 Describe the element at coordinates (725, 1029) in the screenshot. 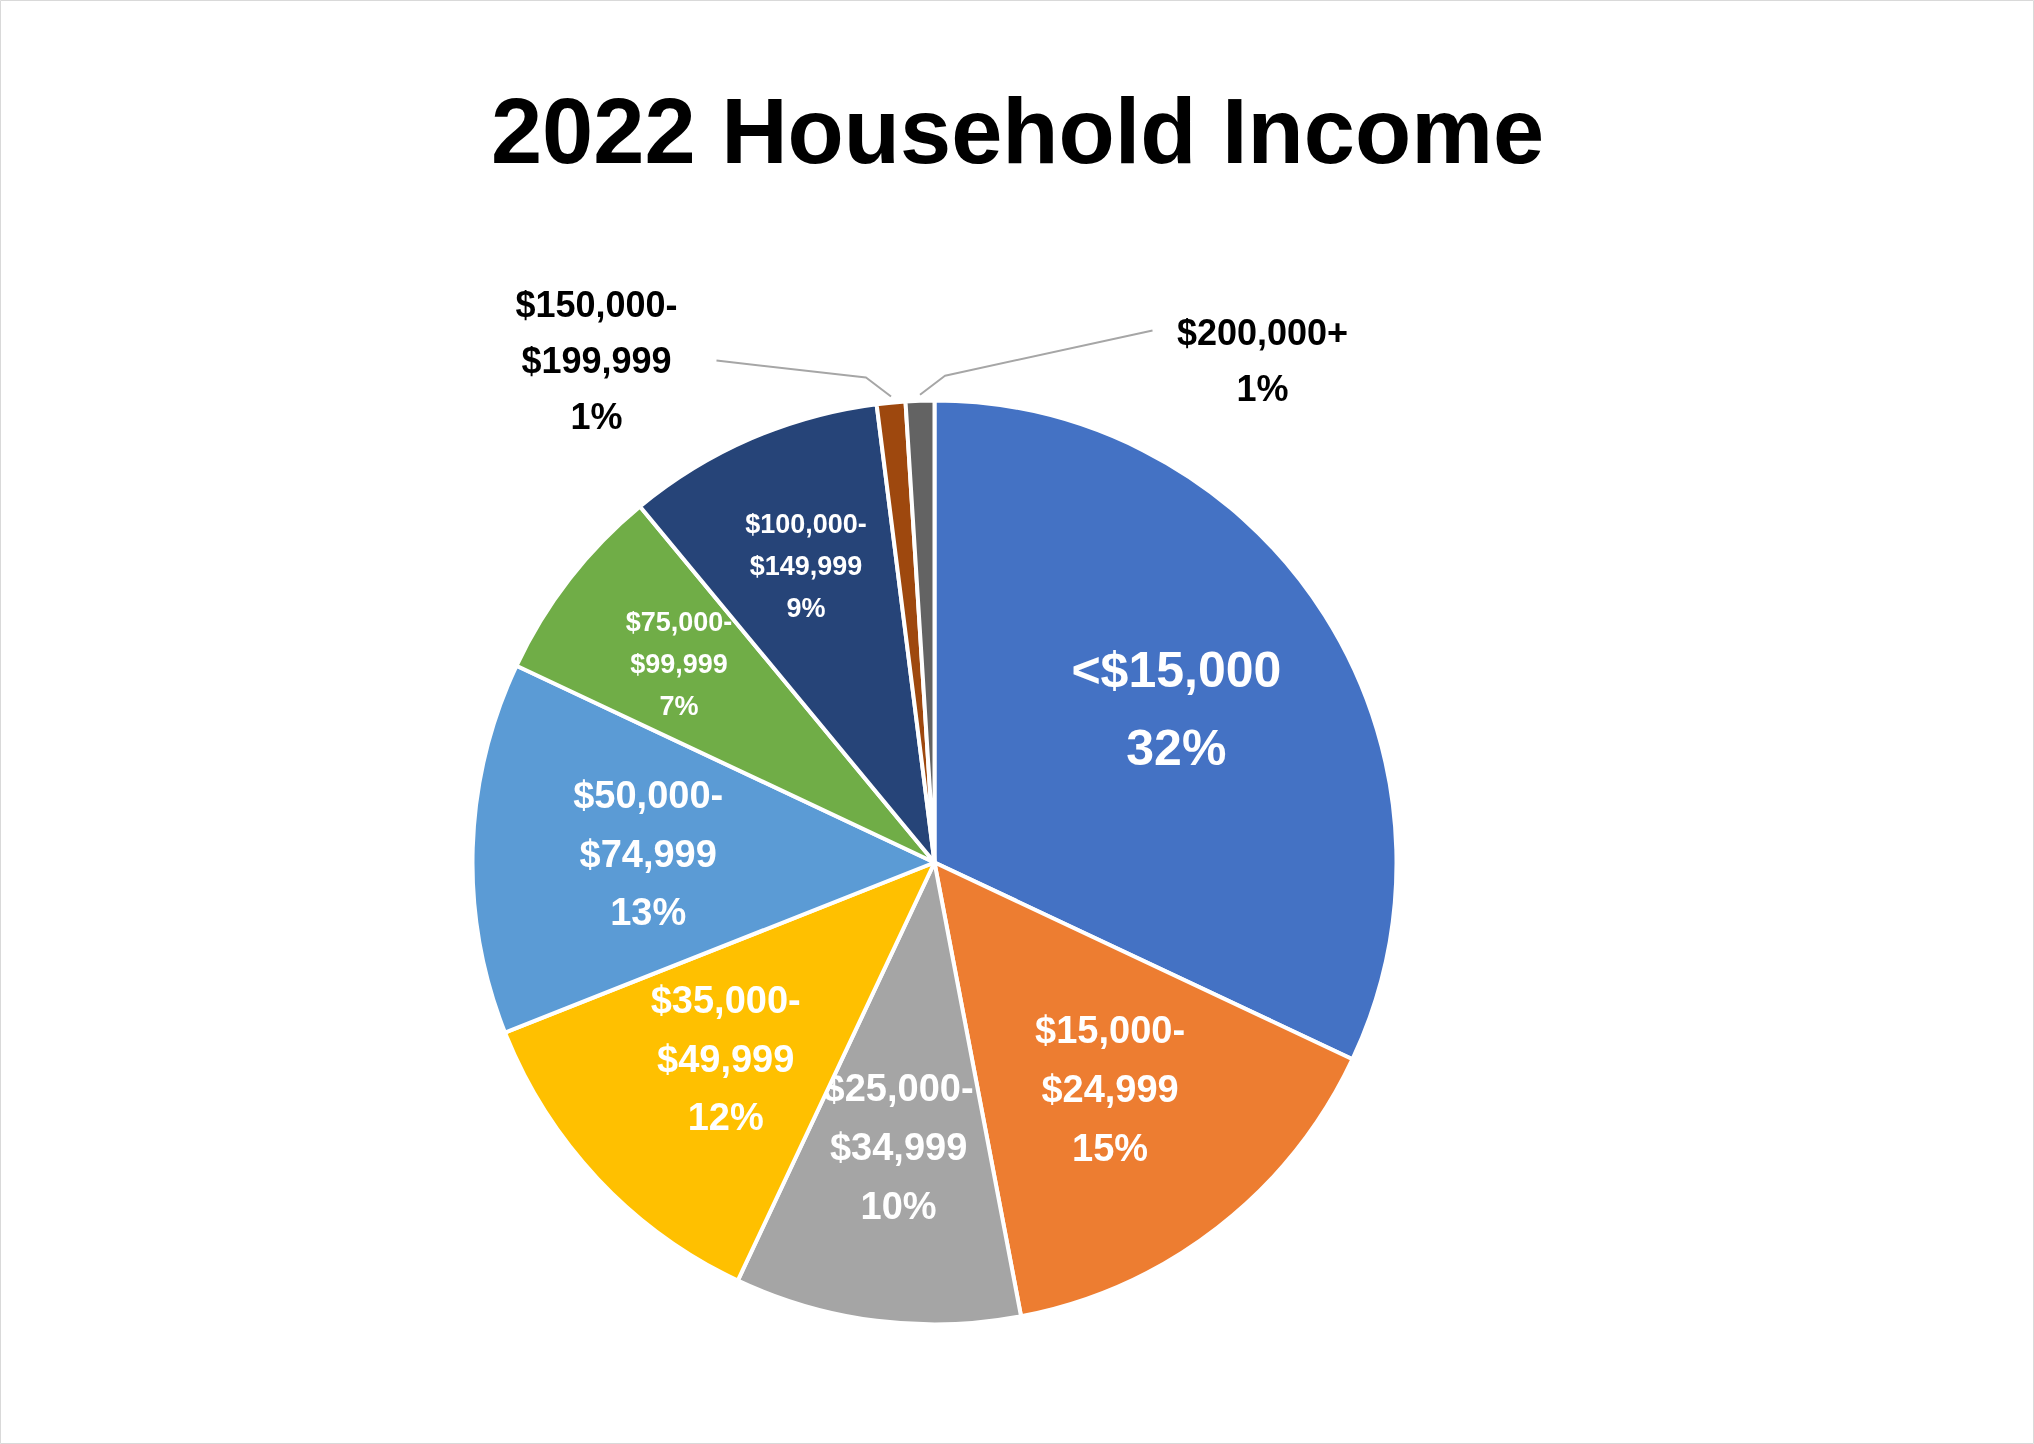

I see `slice-label: $35,000-$49,999` at that location.